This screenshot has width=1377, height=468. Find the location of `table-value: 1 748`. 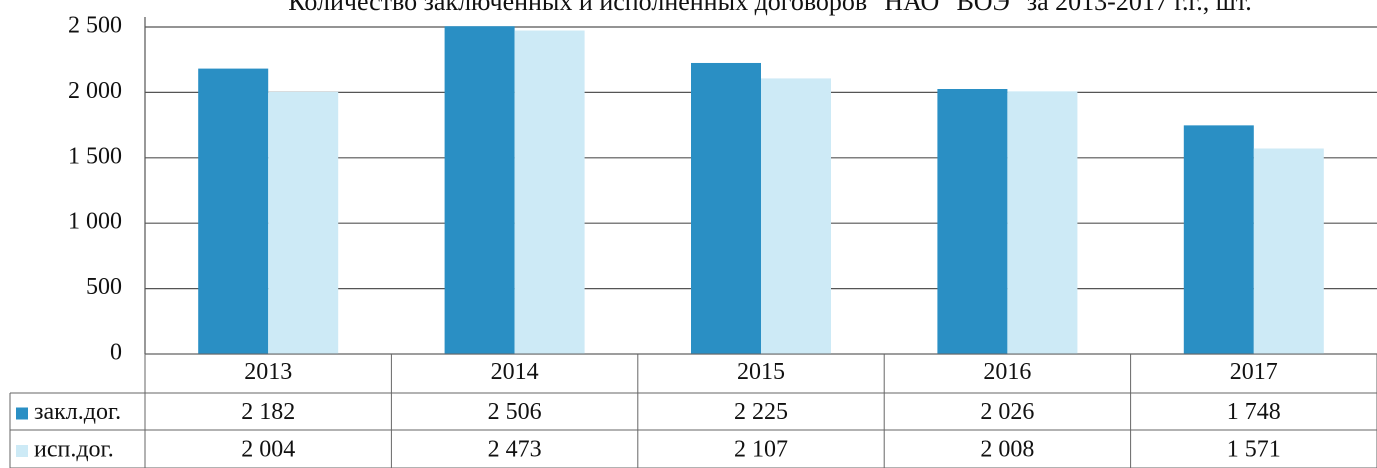

table-value: 1 748 is located at coordinates (1254, 412).